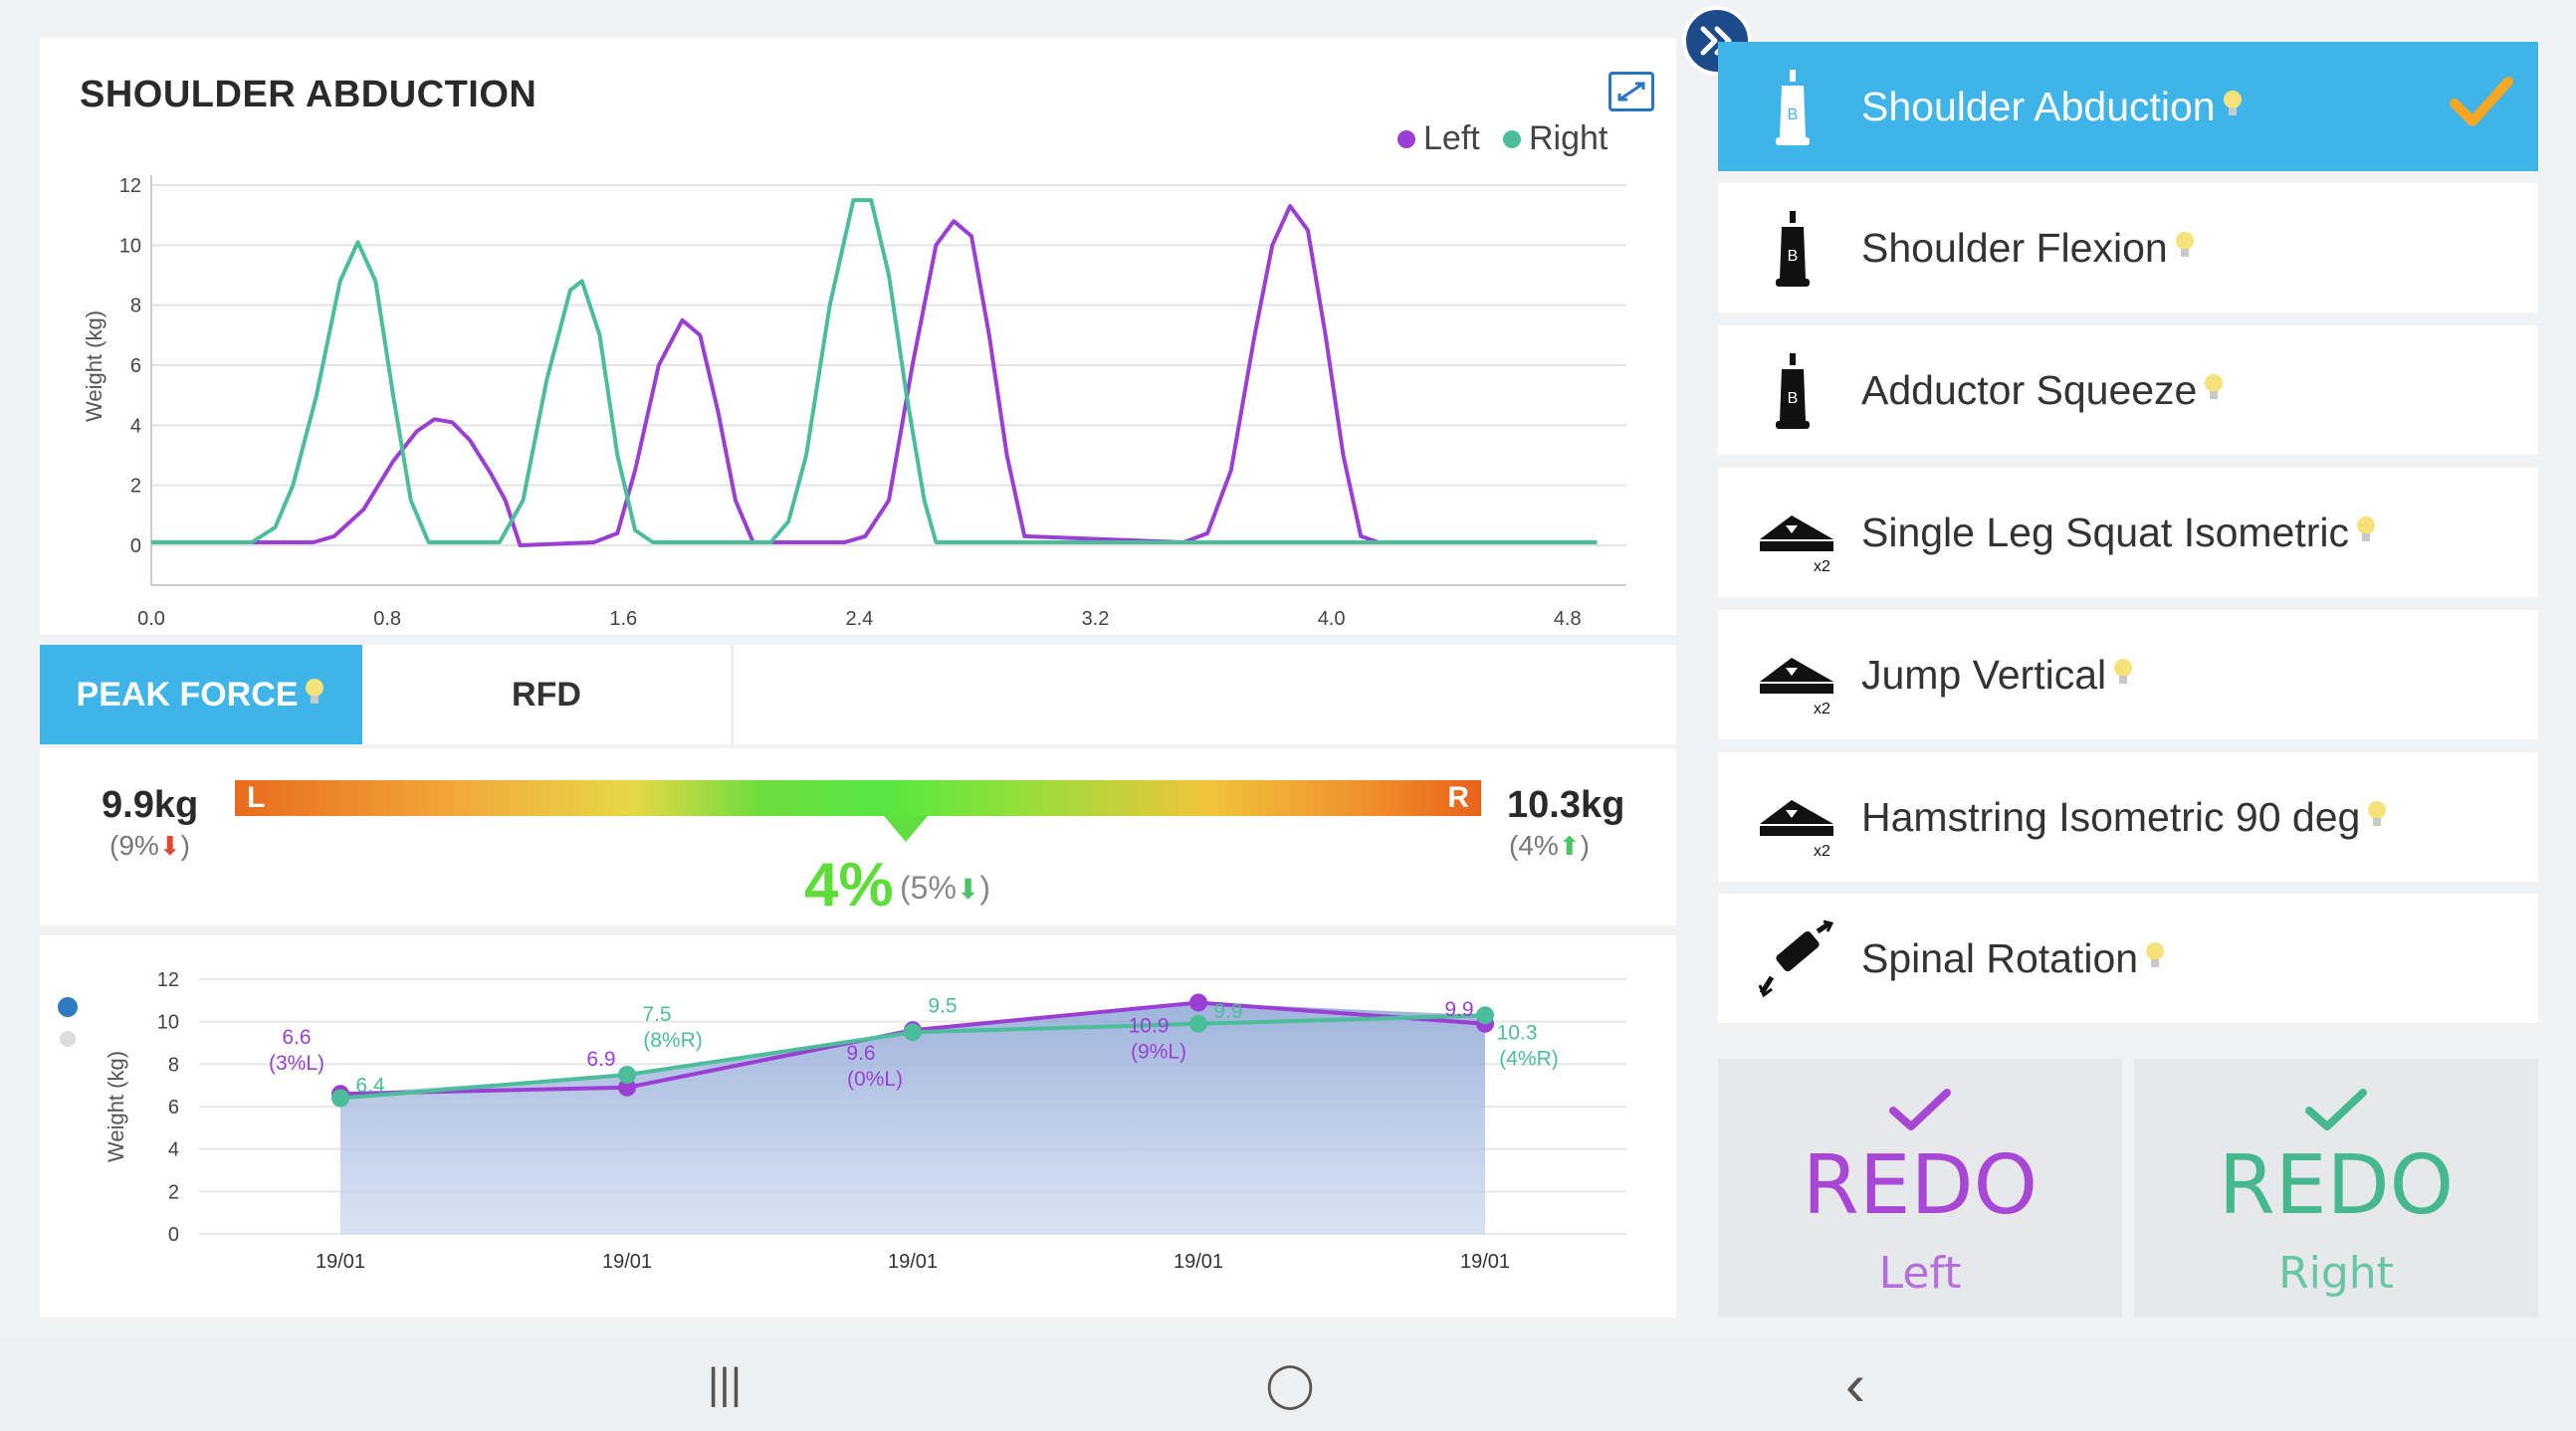  I want to click on point-label-right: 10.3, so click(1517, 1032).